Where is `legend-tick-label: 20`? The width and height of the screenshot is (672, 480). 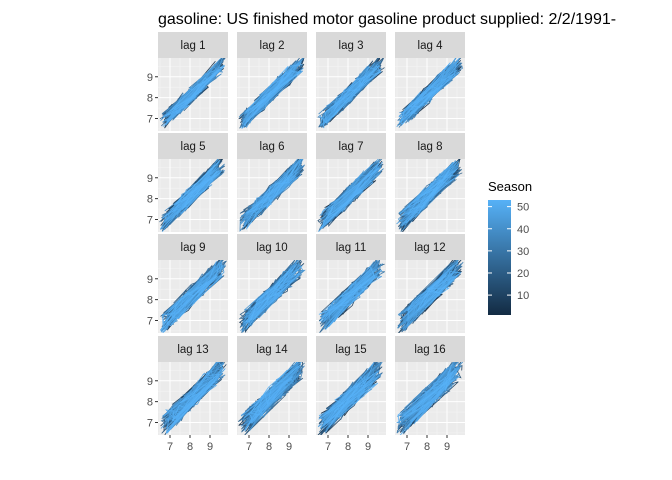 legend-tick-label: 20 is located at coordinates (523, 274).